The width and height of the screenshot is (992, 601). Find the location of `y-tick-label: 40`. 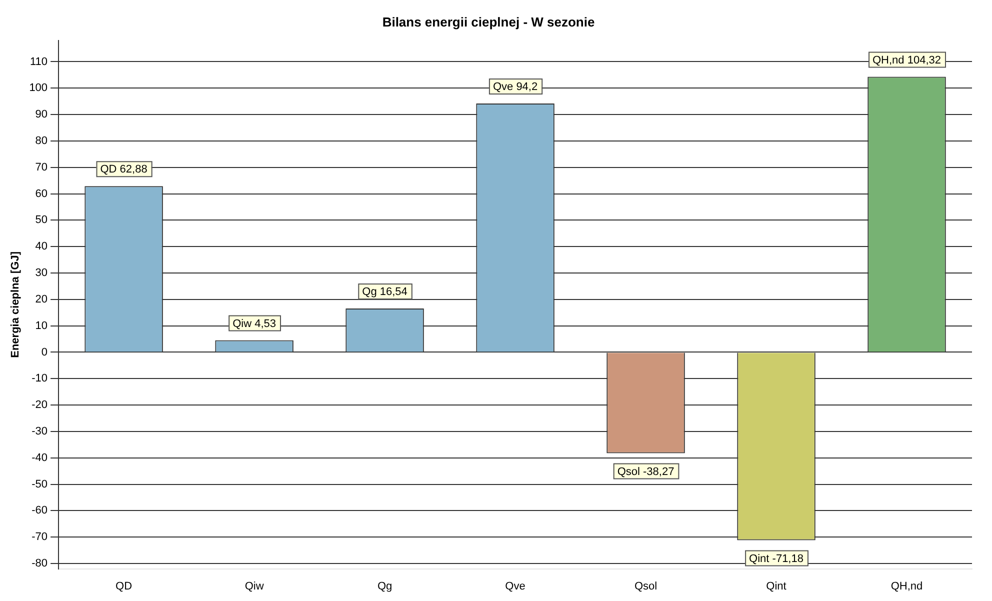

y-tick-label: 40 is located at coordinates (41, 246).